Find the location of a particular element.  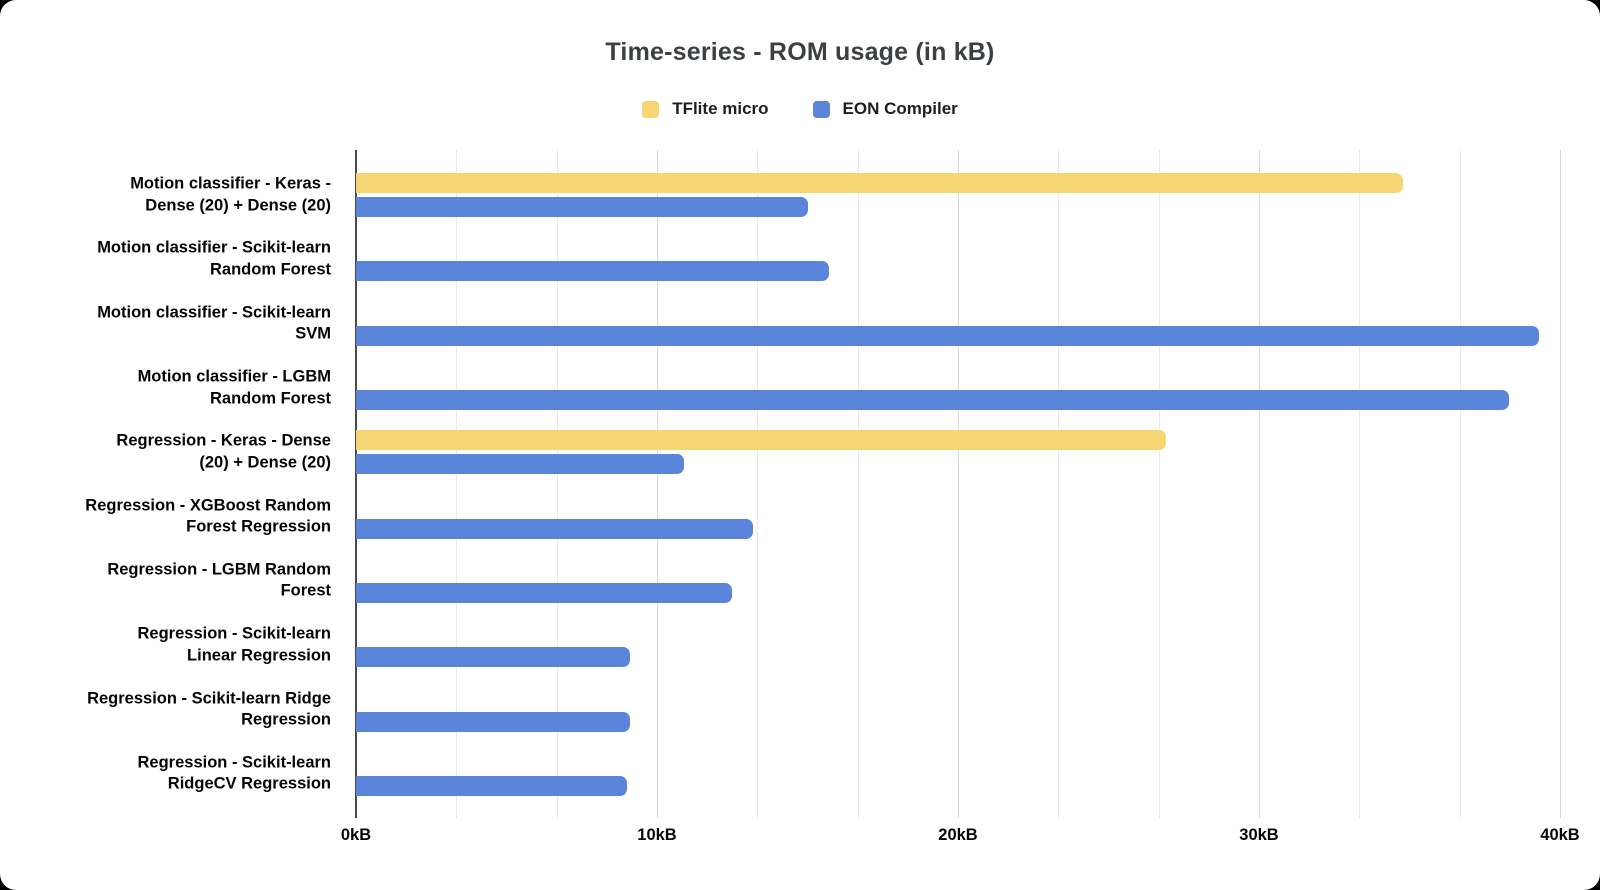

chart-legend: TFlite micro EON Compiler is located at coordinates (800, 109).